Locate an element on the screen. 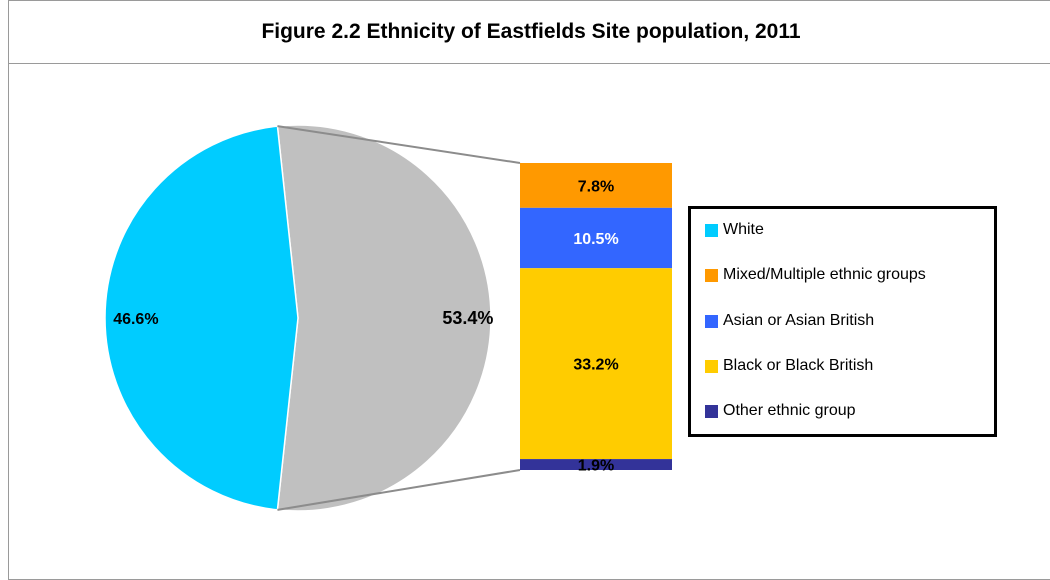 This screenshot has height=580, width=1050. bar-label-asian-or-asian-british: 10.5% is located at coordinates (595, 239).